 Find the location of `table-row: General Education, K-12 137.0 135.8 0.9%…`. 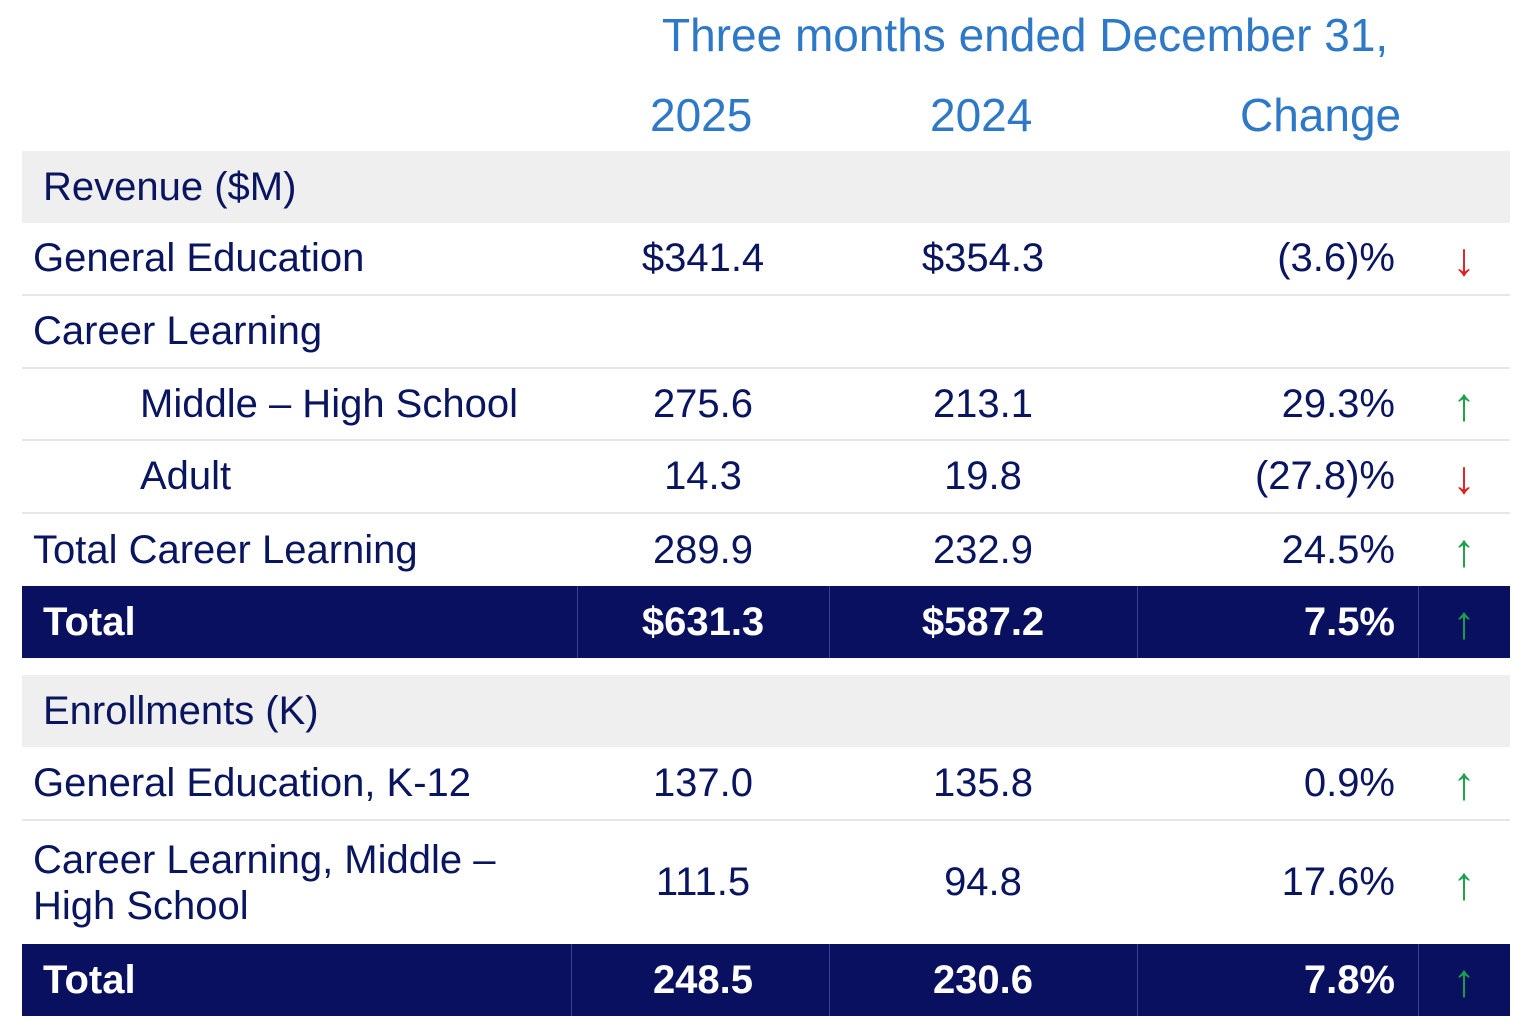

table-row: General Education, K-12 137.0 135.8 0.9%… is located at coordinates (766, 784).